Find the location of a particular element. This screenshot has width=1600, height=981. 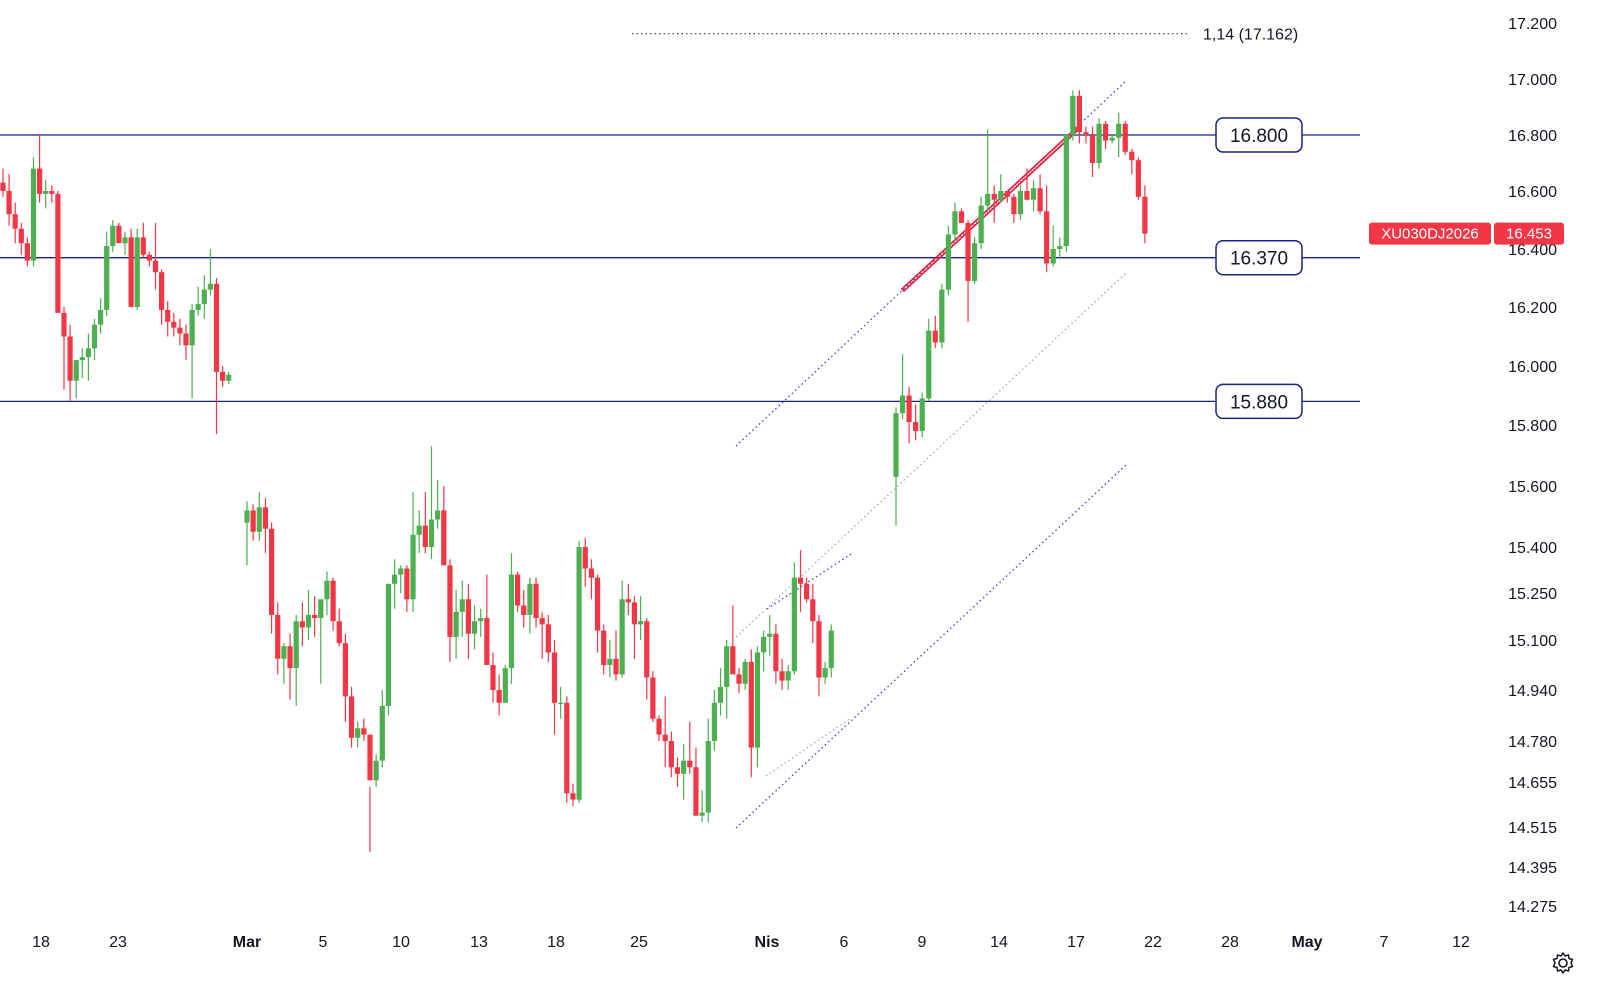

time-tick-label: May is located at coordinates (1306, 942).